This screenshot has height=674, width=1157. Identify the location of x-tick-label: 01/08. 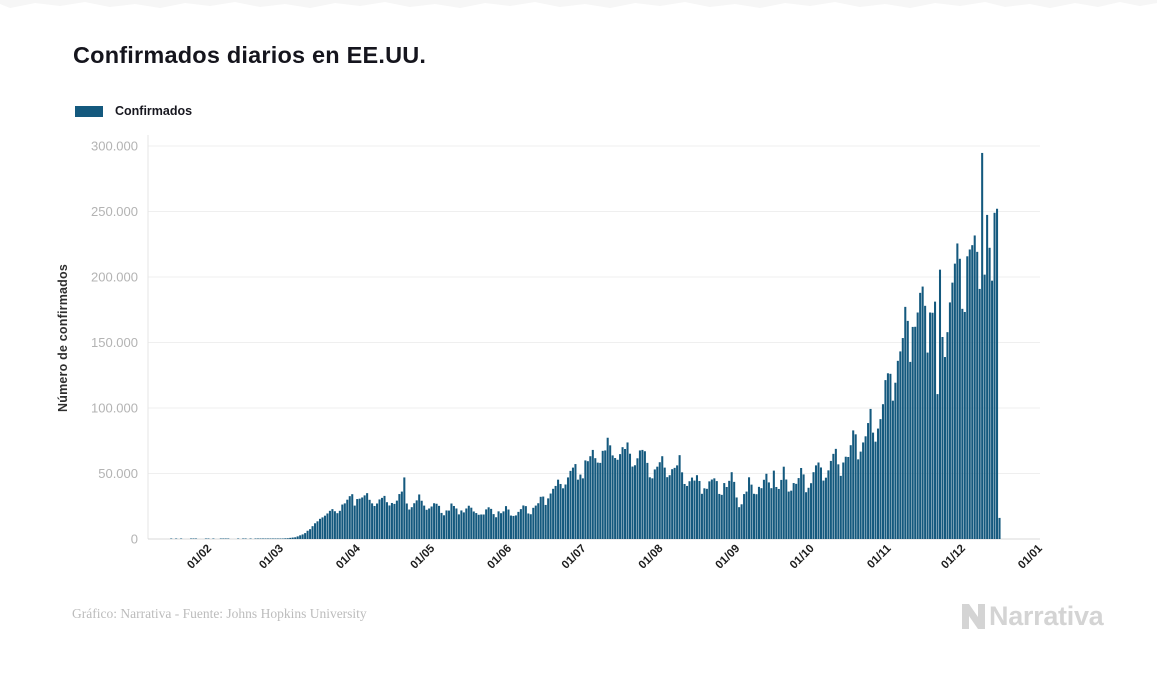
(651, 556).